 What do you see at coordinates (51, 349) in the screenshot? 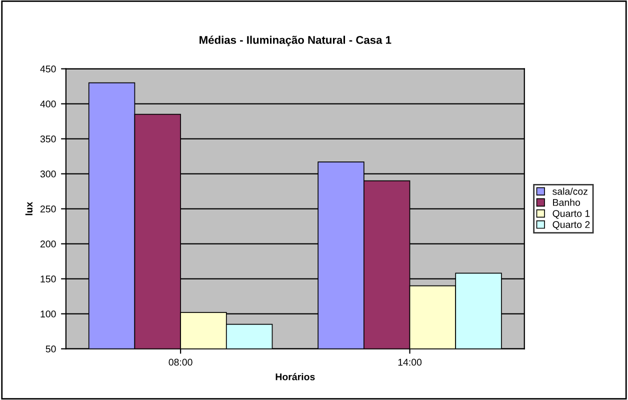
I see `y-tick-label: 50` at bounding box center [51, 349].